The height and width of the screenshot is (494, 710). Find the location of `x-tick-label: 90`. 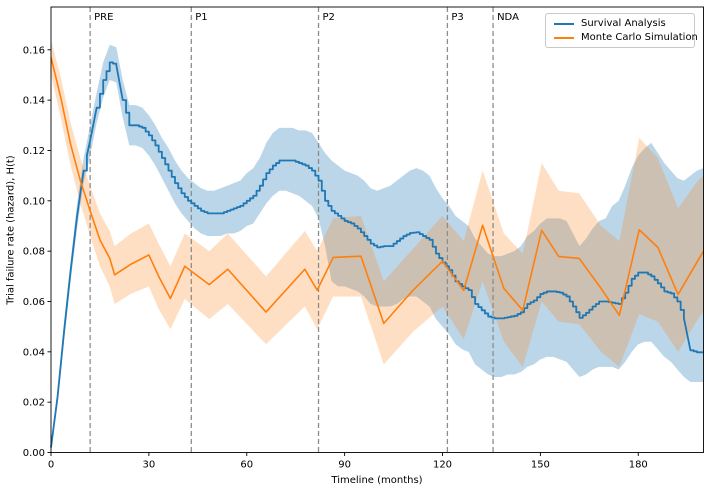

x-tick-label: 90 is located at coordinates (344, 465).